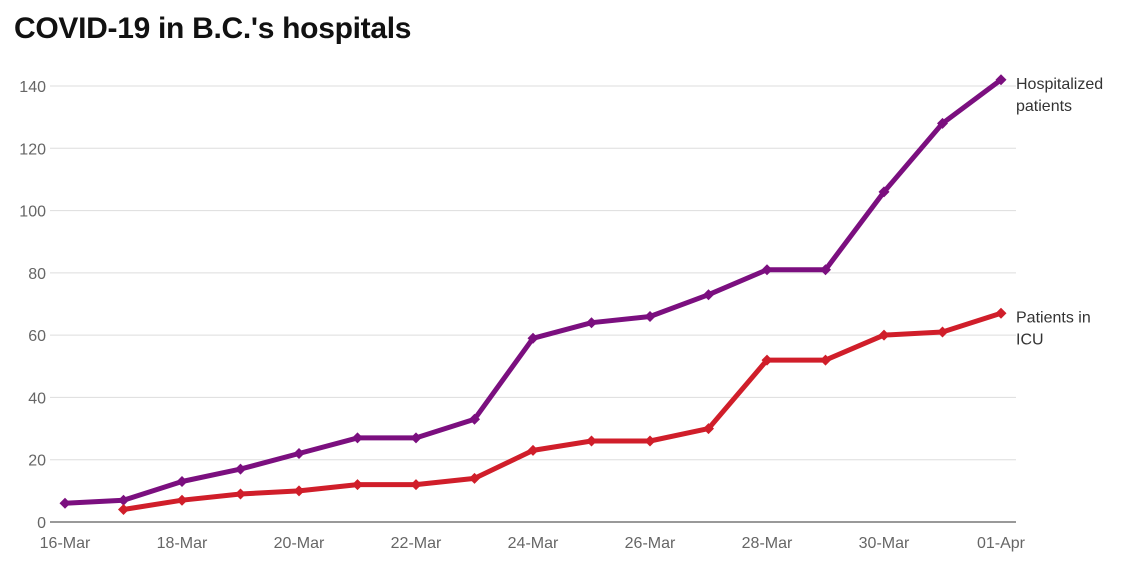 This screenshot has width=1140, height=575. I want to click on series-label-line: Patients in, so click(1053, 317).